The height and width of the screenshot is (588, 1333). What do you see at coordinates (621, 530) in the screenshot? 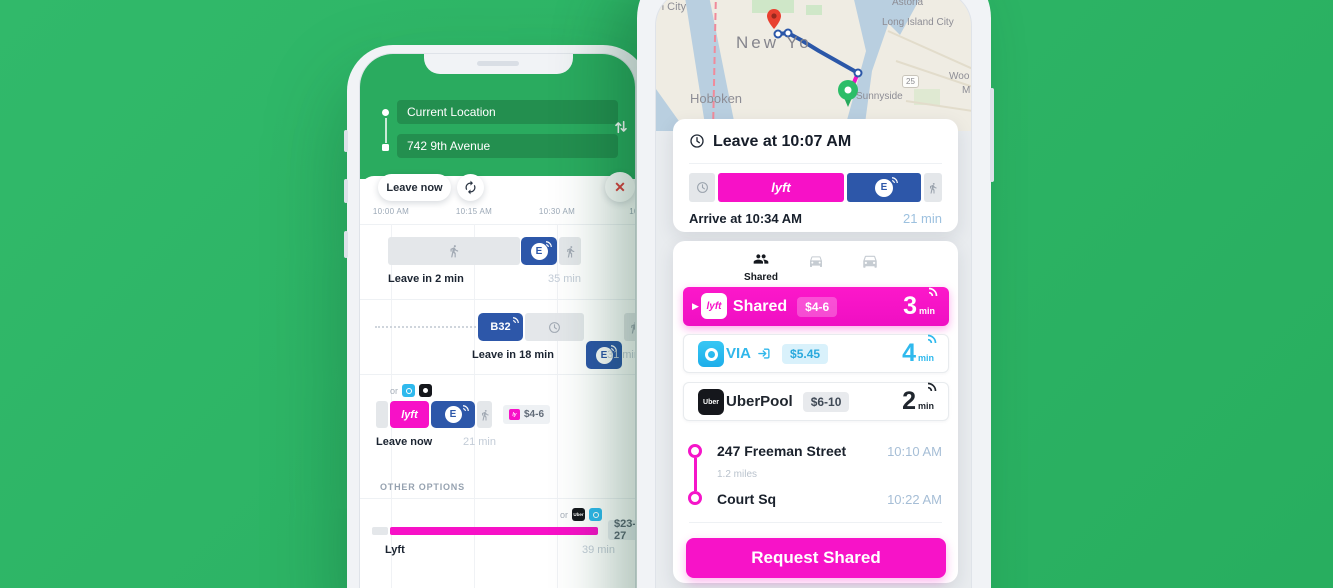
I see `price-chip: $23-27` at bounding box center [621, 530].